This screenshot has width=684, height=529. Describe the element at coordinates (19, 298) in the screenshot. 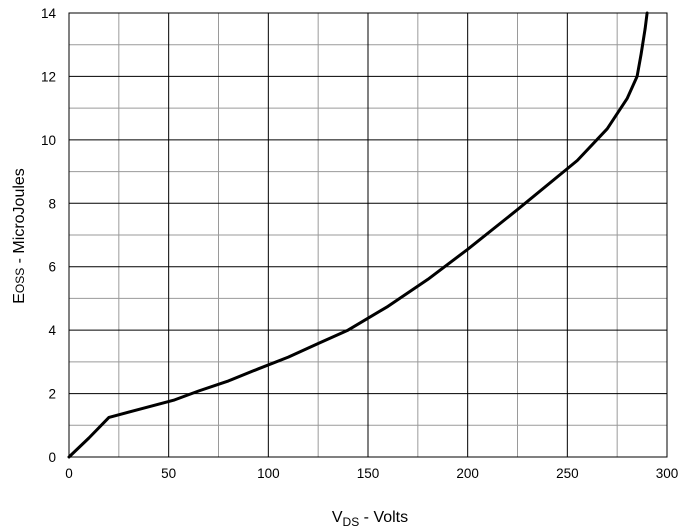

I see `y-axis-title-main: E` at that location.